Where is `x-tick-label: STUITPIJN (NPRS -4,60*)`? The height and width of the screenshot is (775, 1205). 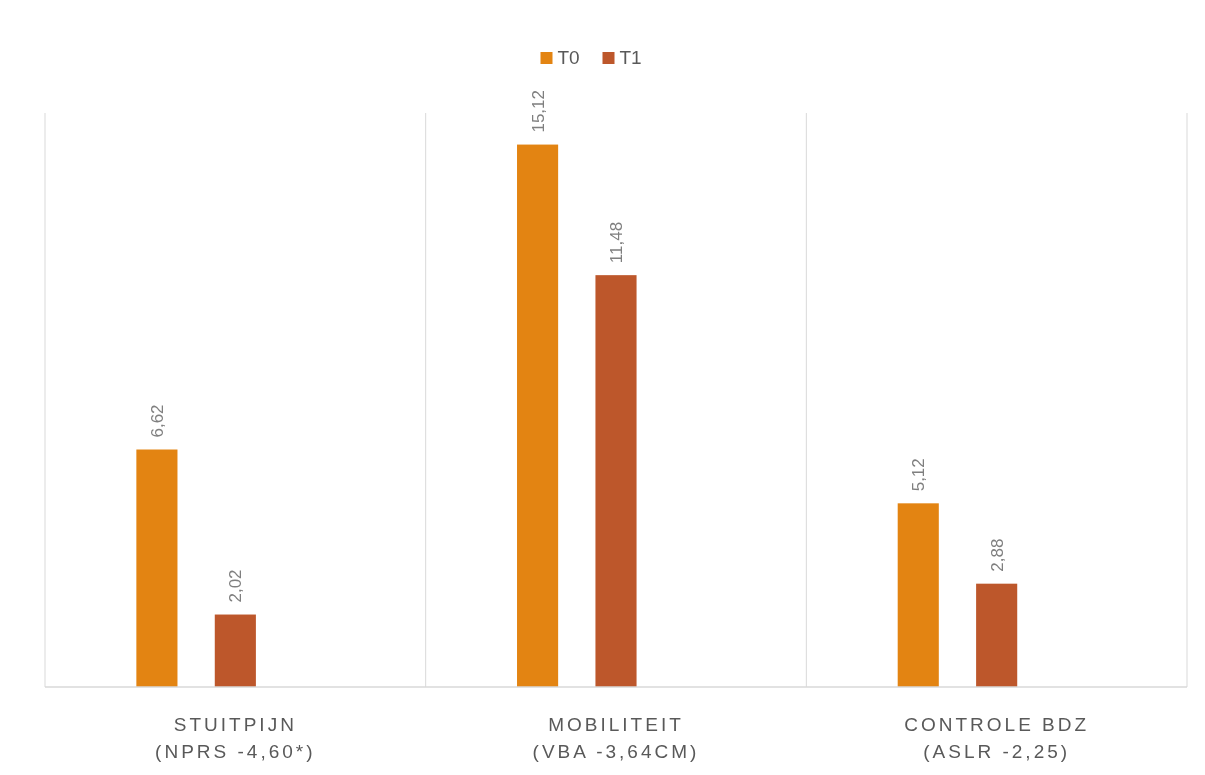
x-tick-label: STUITPIJN (NPRS -4,60*) is located at coordinates (235, 738).